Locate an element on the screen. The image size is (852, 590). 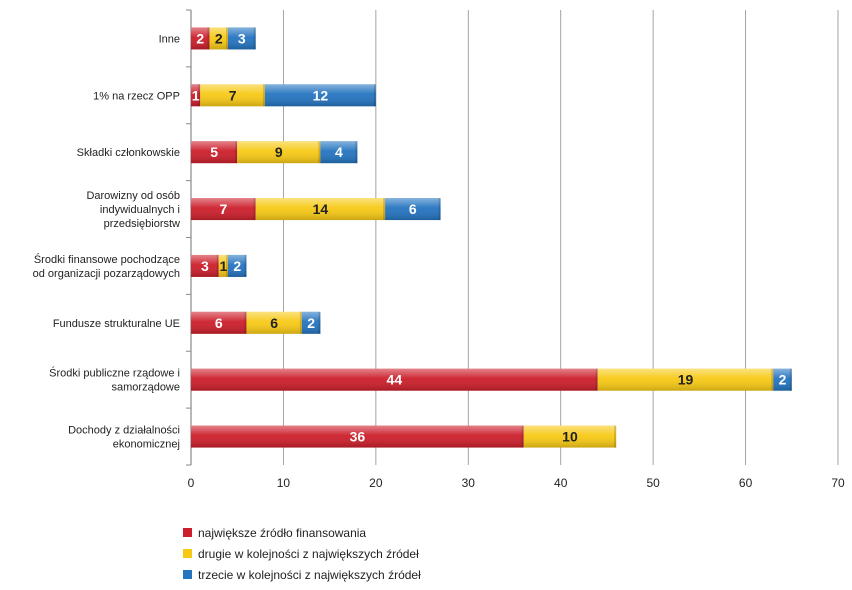
bar-segment: 3 is located at coordinates (241, 38).